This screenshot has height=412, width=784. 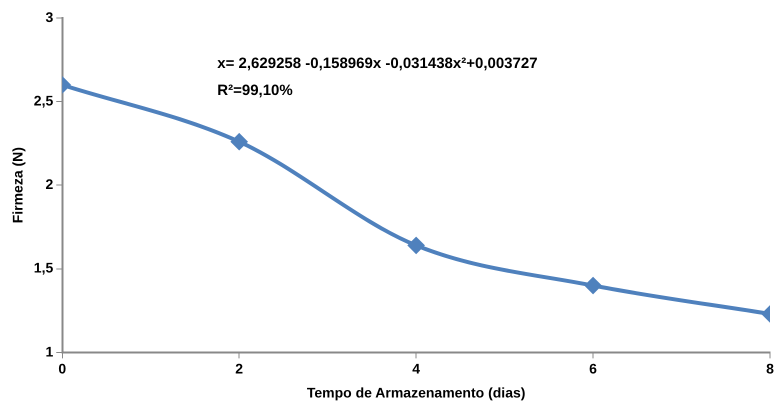 What do you see at coordinates (377, 63) in the screenshot?
I see `annotation: x= 2,629258 -0,158969x -0,031438x²+0,003727` at bounding box center [377, 63].